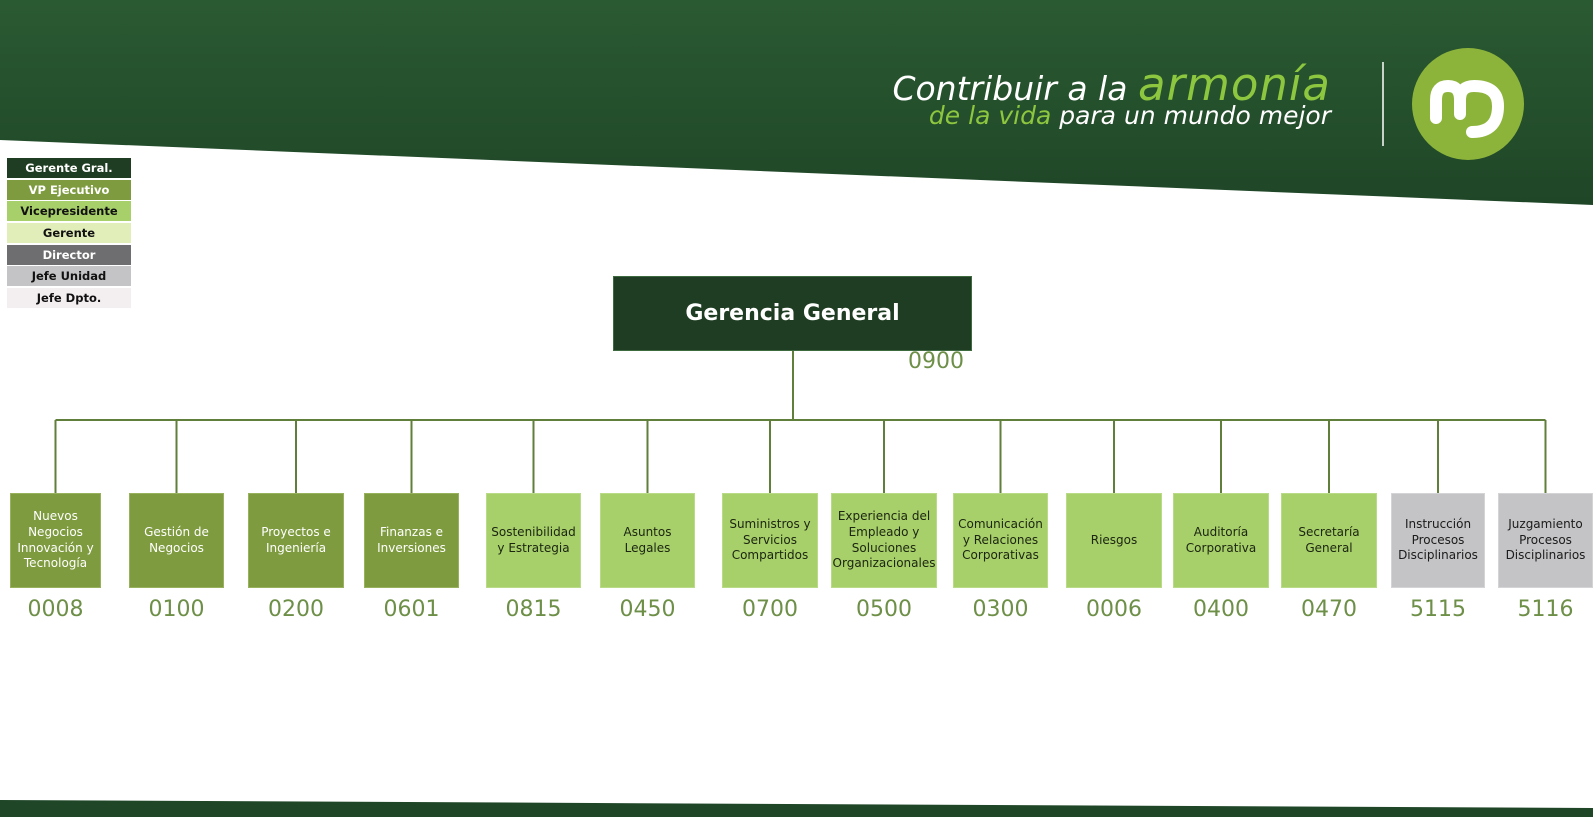 This screenshot has width=1593, height=817. What do you see at coordinates (1468, 104) in the screenshot?
I see `company-logo-icon` at bounding box center [1468, 104].